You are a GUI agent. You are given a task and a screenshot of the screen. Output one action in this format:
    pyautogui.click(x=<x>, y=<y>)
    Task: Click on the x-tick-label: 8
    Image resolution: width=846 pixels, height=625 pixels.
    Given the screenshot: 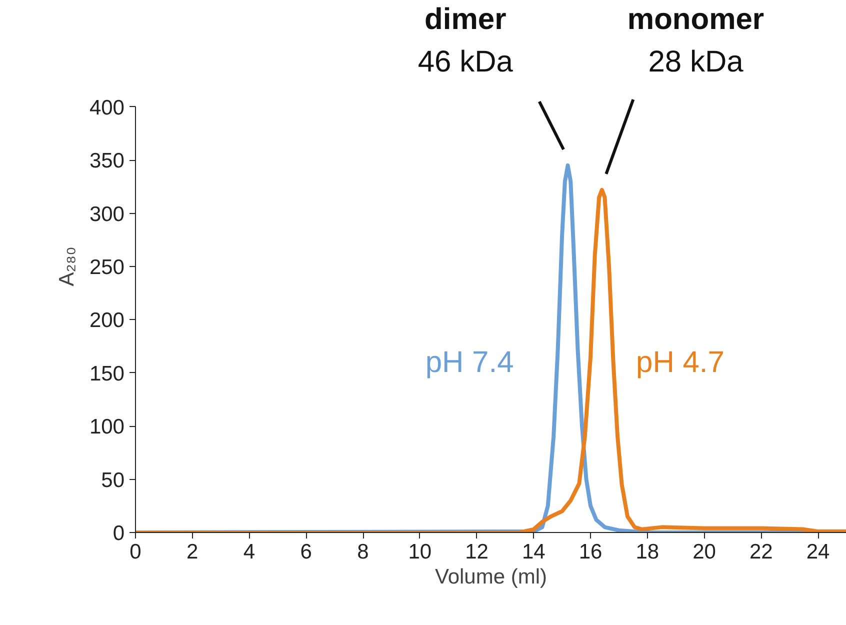 What is the action you would take?
    pyautogui.click(x=363, y=552)
    